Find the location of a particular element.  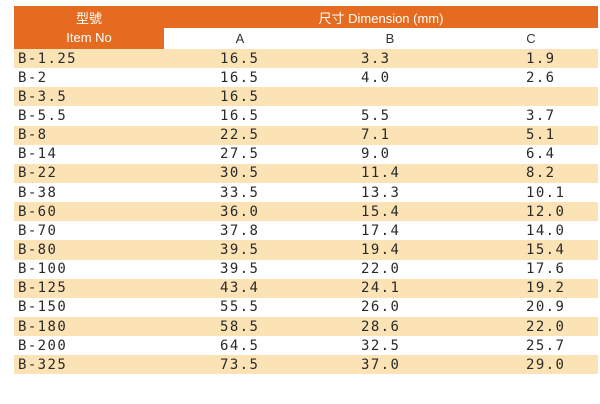

cell-c: 22.0 is located at coordinates (531, 326).